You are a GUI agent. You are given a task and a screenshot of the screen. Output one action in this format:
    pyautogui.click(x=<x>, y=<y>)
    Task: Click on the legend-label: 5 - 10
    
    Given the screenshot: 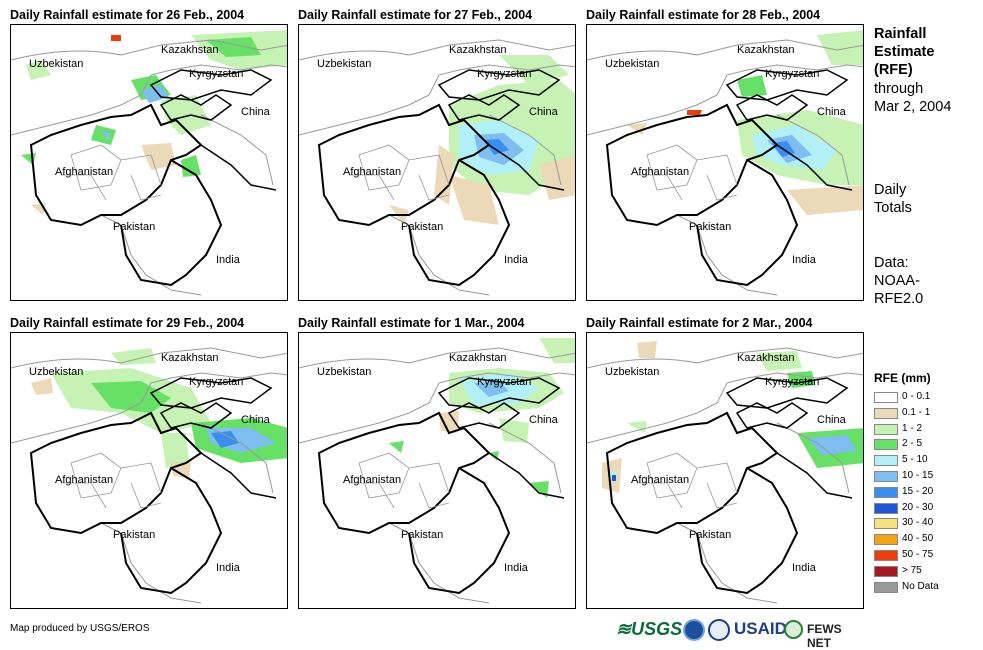 What is the action you would take?
    pyautogui.click(x=915, y=460)
    